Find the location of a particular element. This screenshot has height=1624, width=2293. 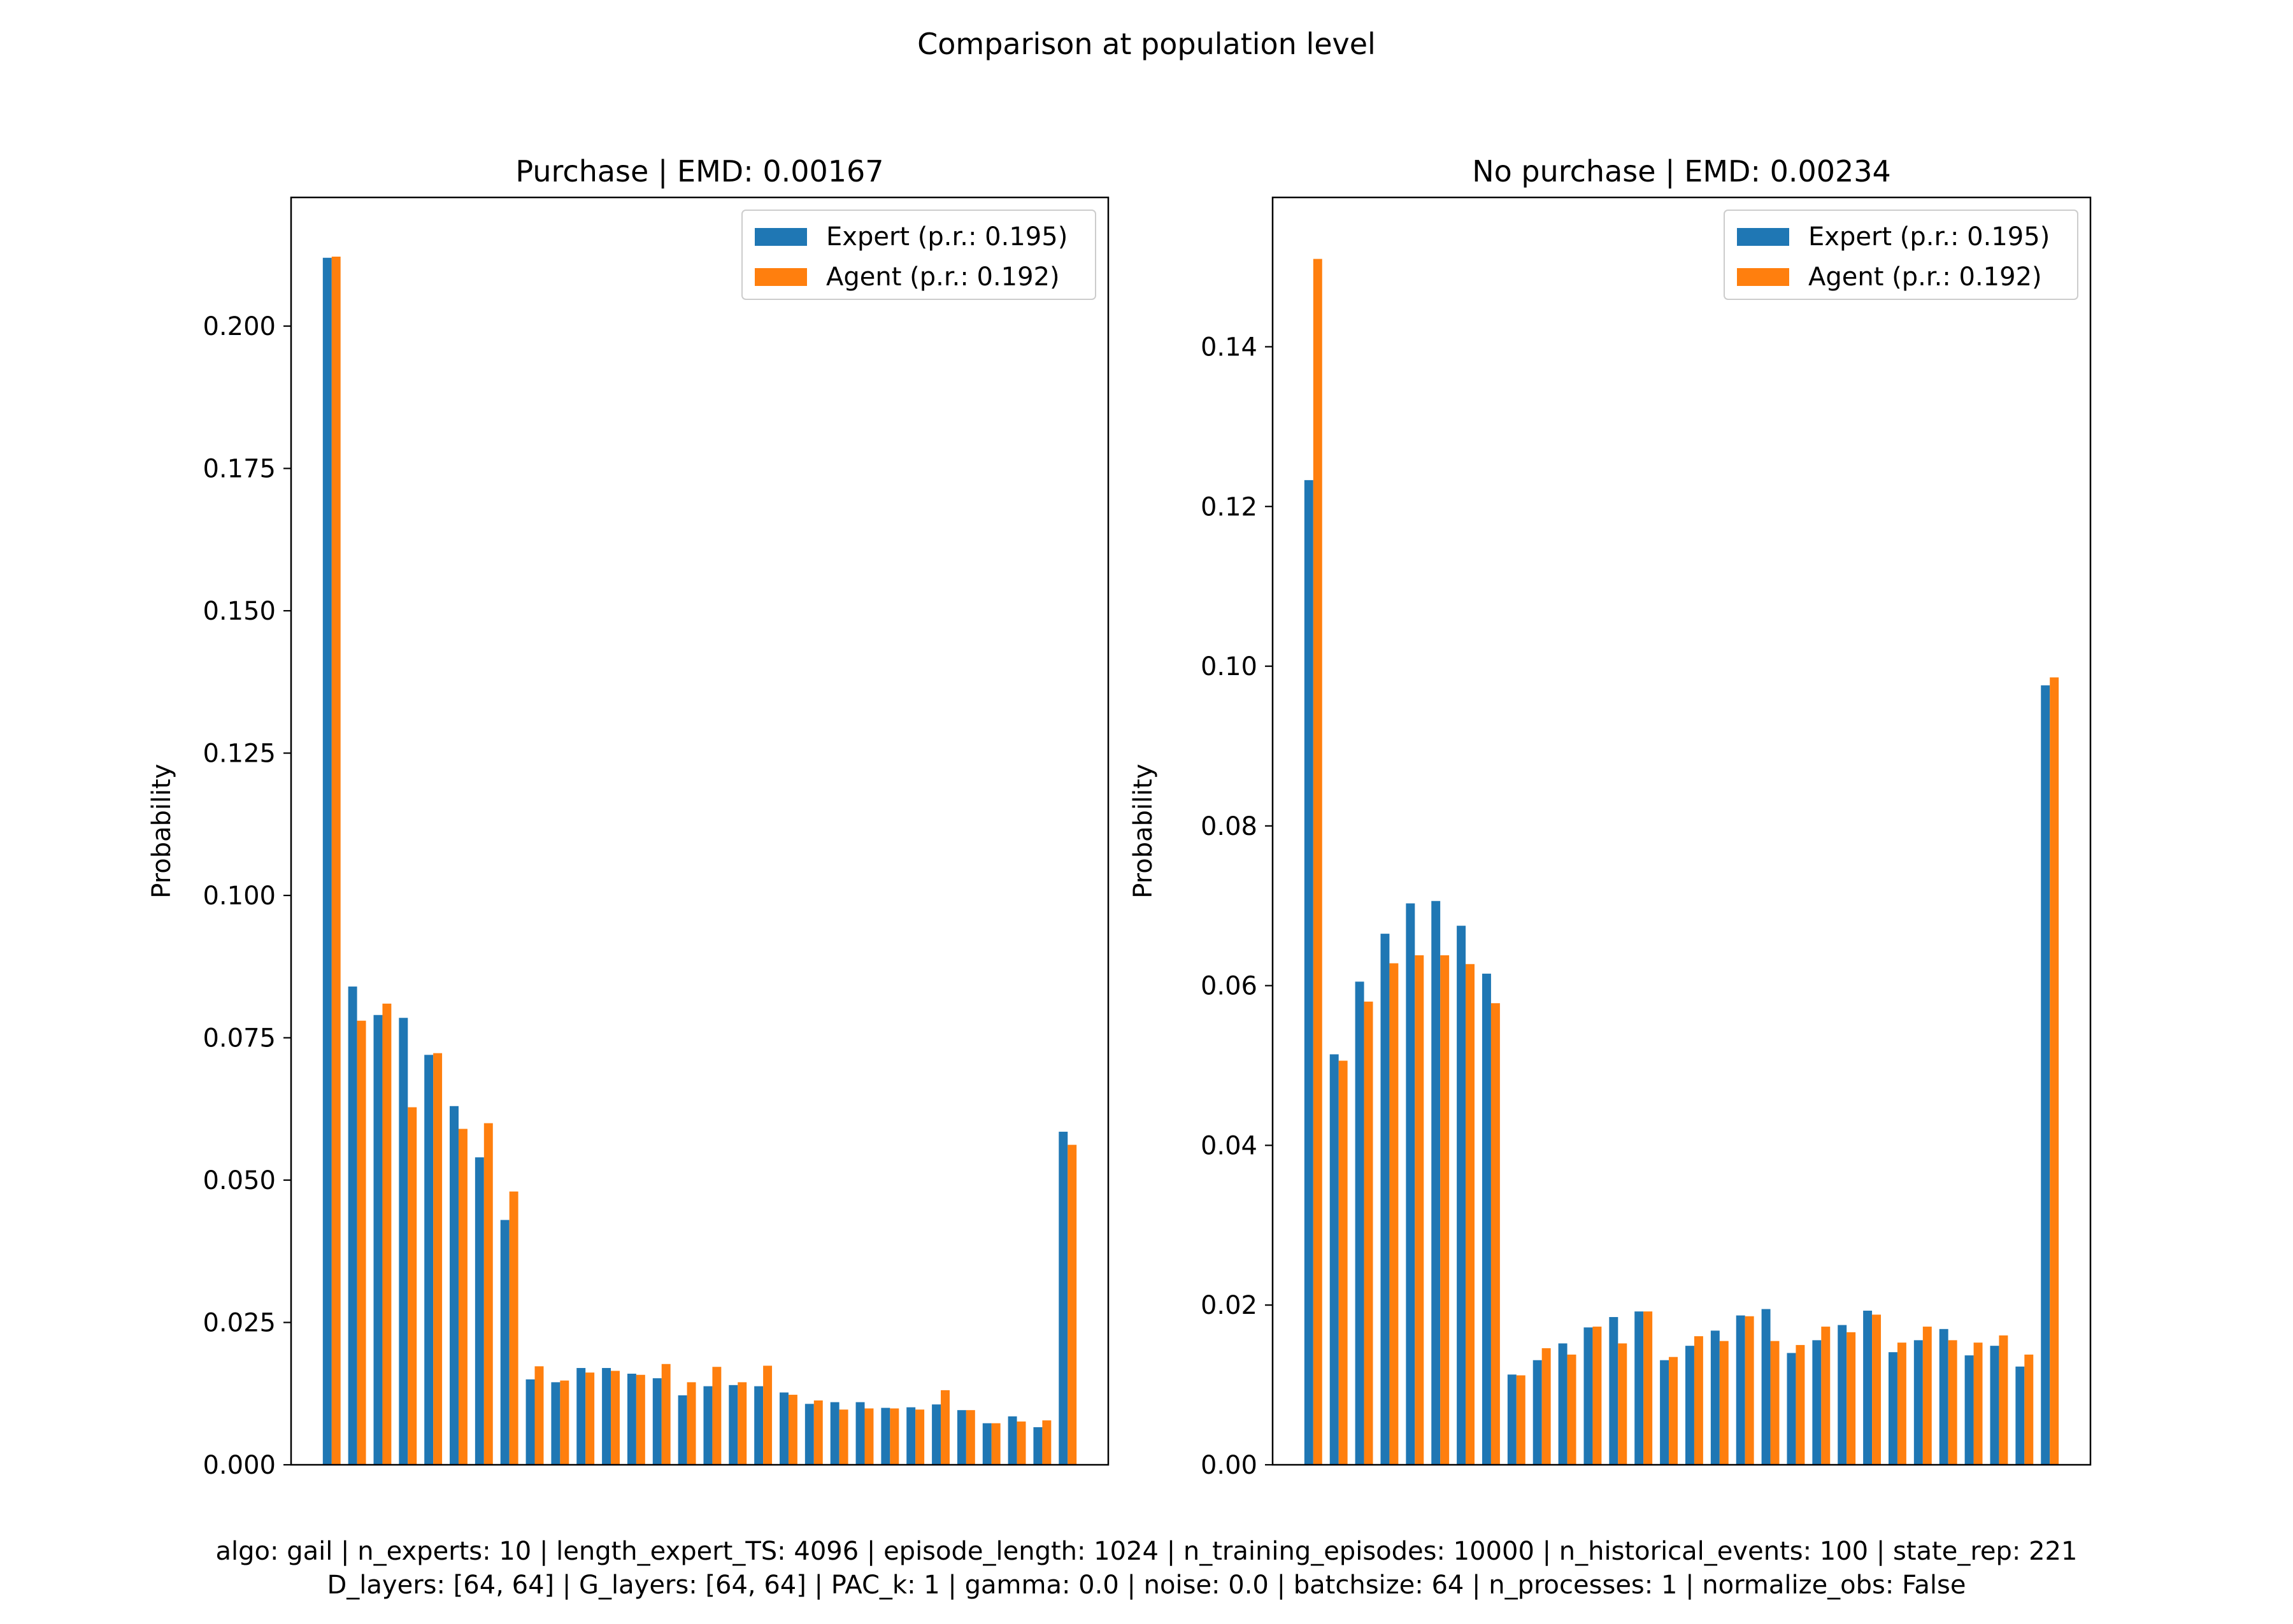

purchase-ylabel: Probability is located at coordinates (161, 831).